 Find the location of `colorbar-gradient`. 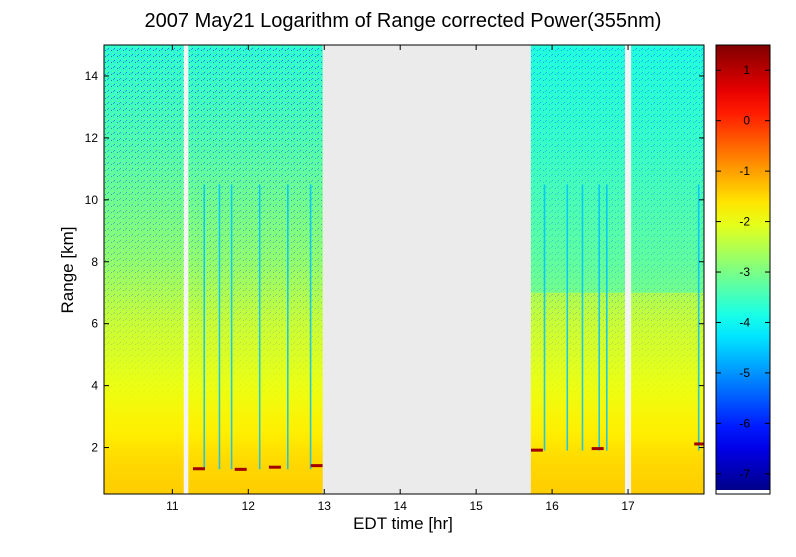

colorbar-gradient is located at coordinates (743, 269).